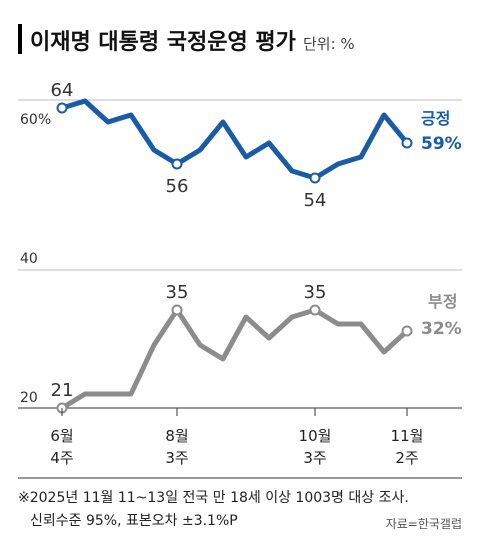  I want to click on x-tick-label: 6월, so click(61, 436).